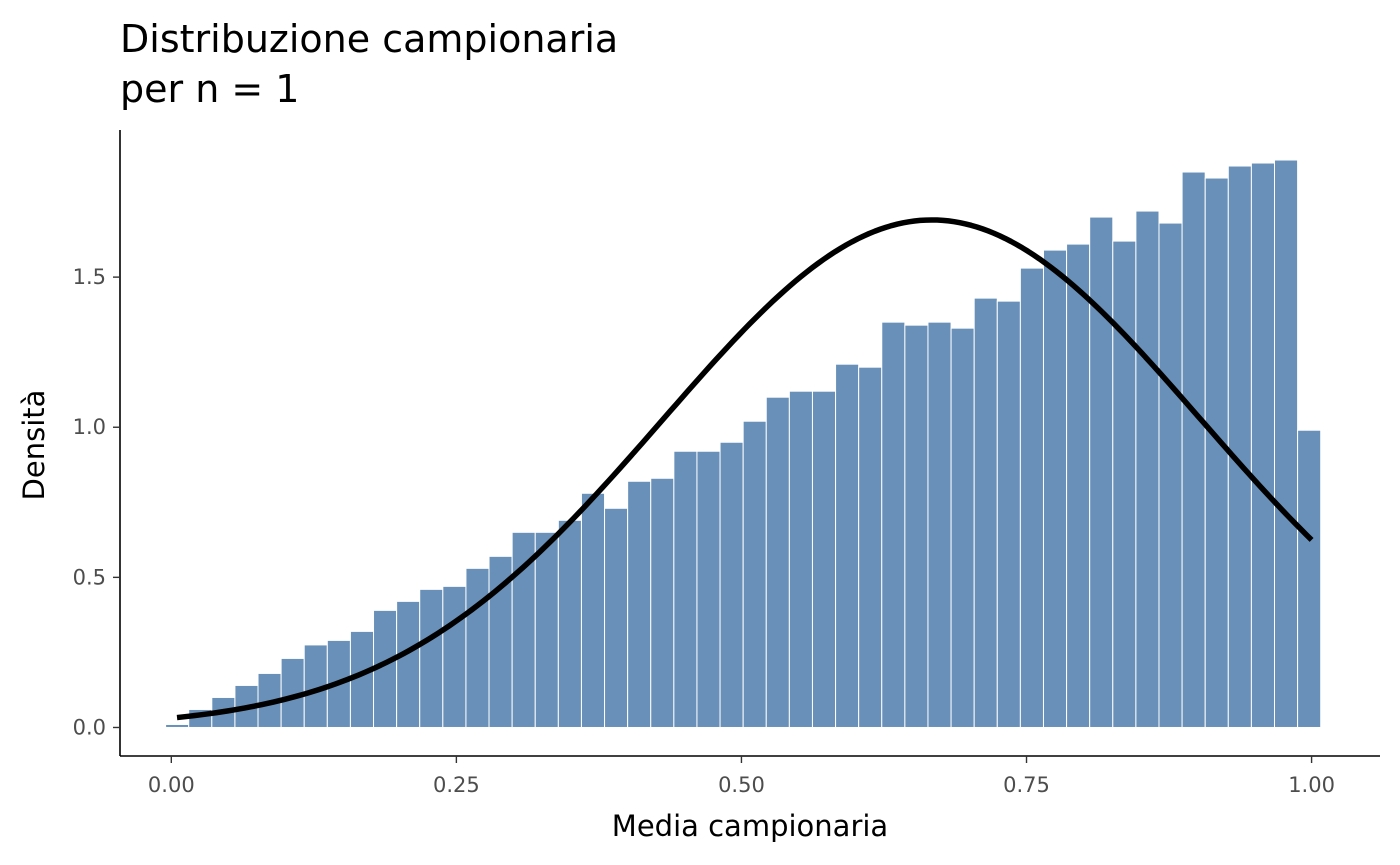 The image size is (1400, 865). Describe the element at coordinates (171, 785) in the screenshot. I see `x-tick-label: 0.00` at that location.